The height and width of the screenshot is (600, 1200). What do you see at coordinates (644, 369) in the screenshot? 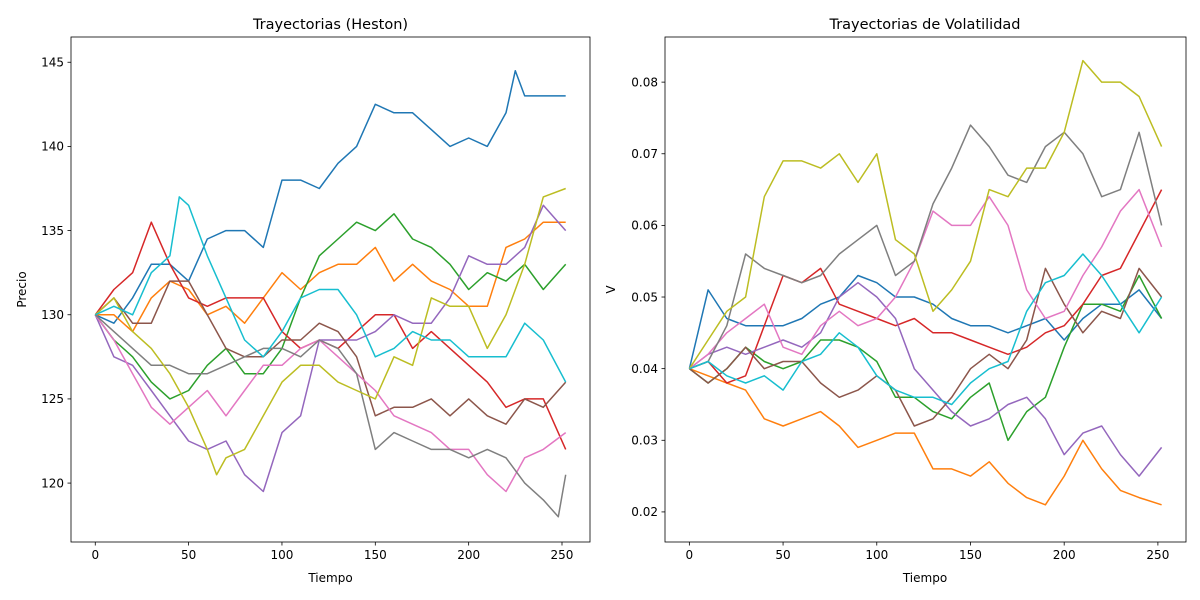
I see `y-tick-label: 0.04` at bounding box center [644, 369].